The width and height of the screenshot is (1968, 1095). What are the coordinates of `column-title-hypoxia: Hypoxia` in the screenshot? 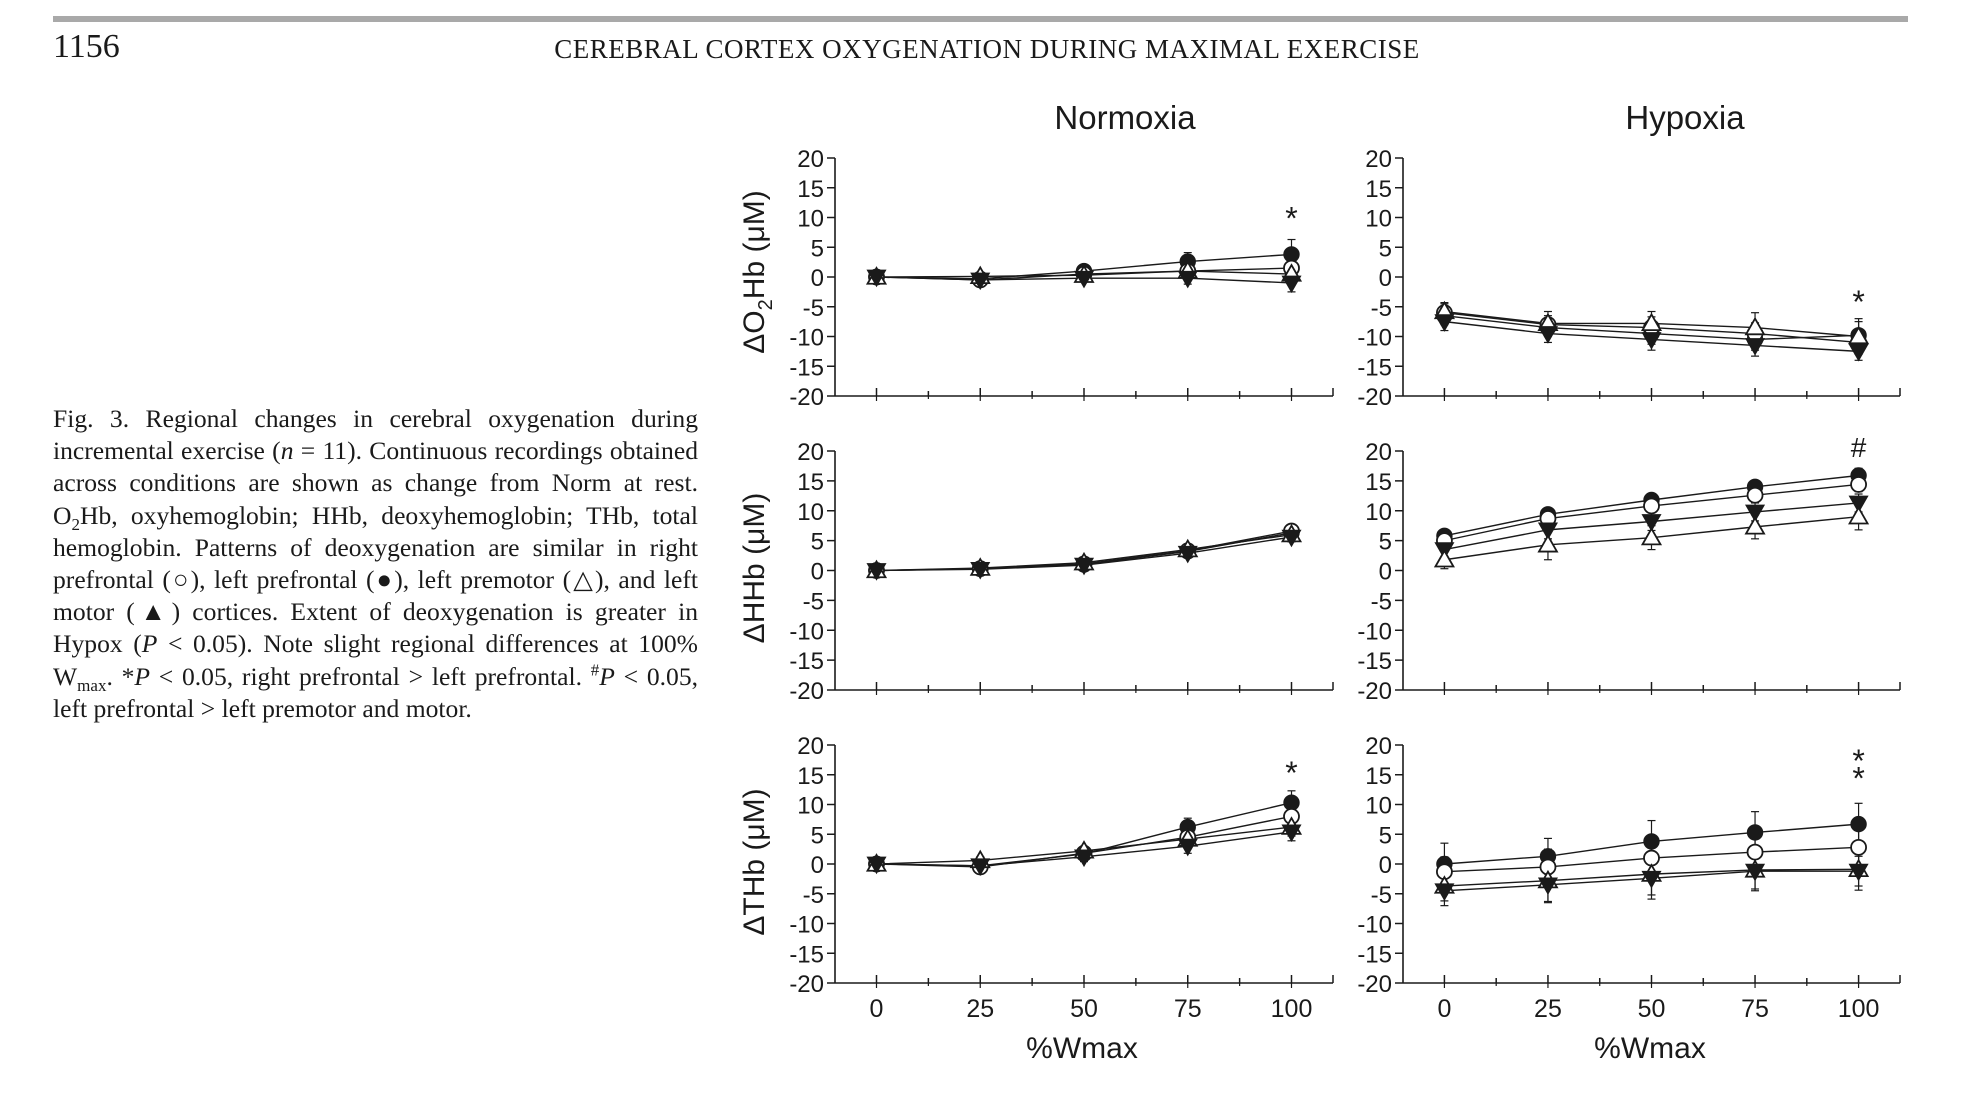 It's located at (1685, 117).